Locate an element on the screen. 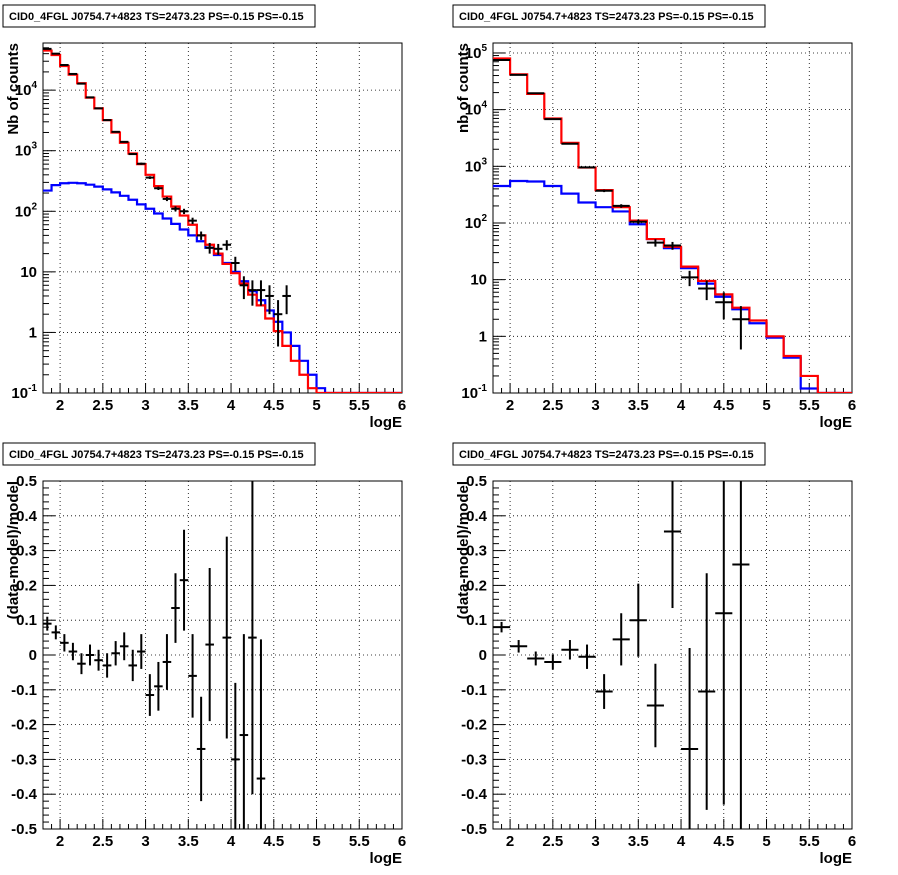  y-axis-title: (data-model)/model is located at coordinates (463, 550).